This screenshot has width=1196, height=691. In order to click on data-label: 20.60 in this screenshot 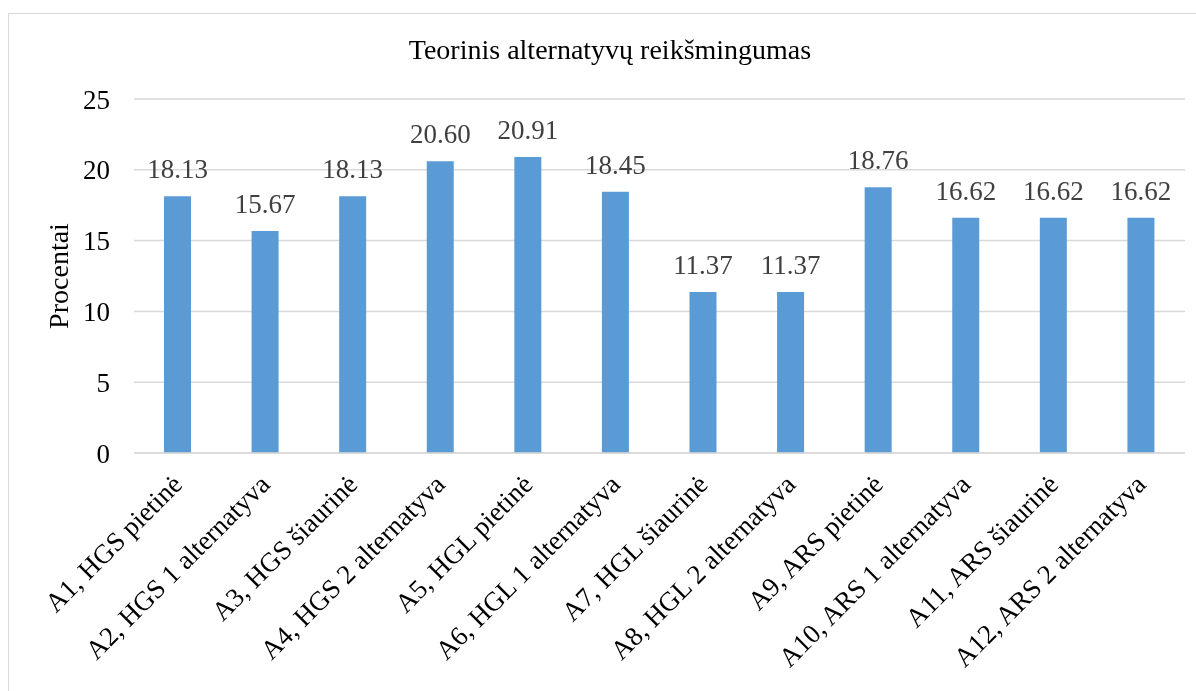, I will do `click(440, 134)`.